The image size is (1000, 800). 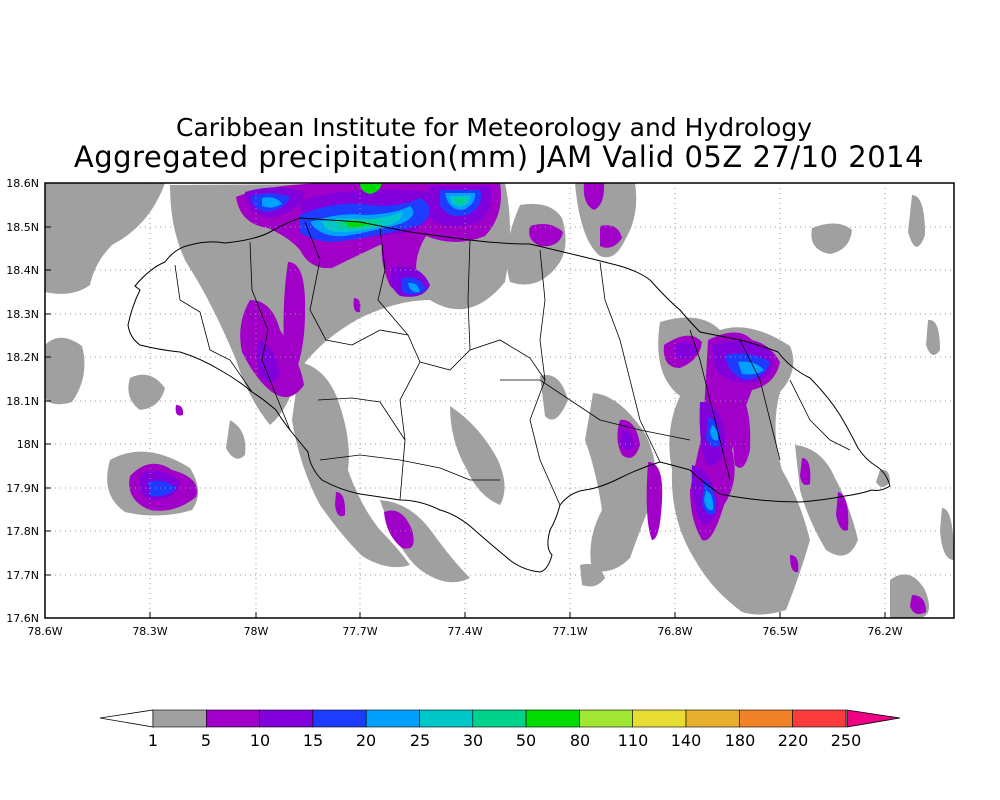 I want to click on x-tick-label: 76.8W, so click(x=674, y=631).